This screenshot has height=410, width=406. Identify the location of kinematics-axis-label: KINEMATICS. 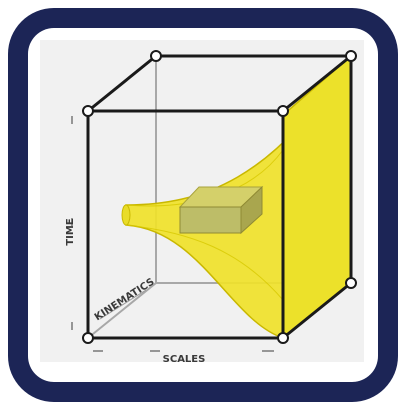
(125, 300).